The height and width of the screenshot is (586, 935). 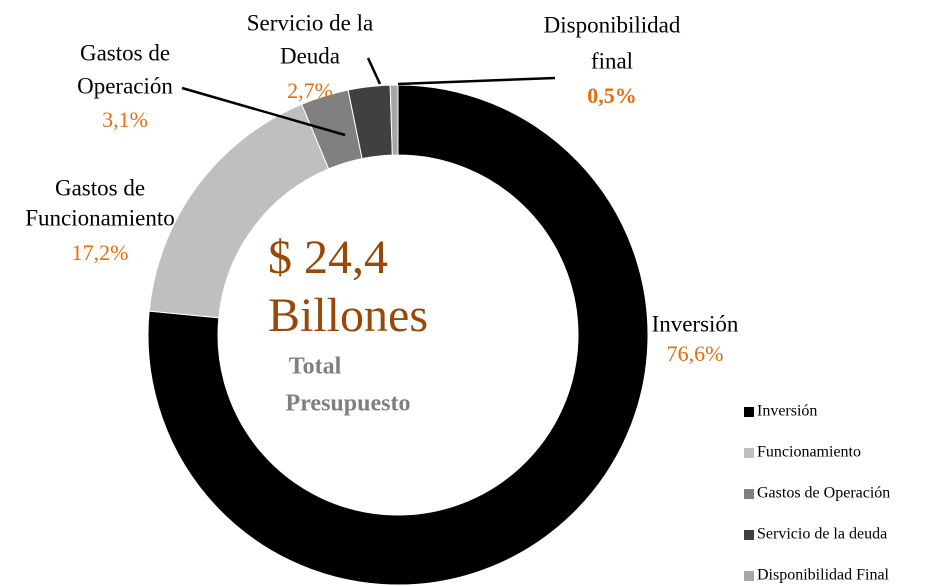 I want to click on value-label: 3,1%, so click(x=125, y=119).